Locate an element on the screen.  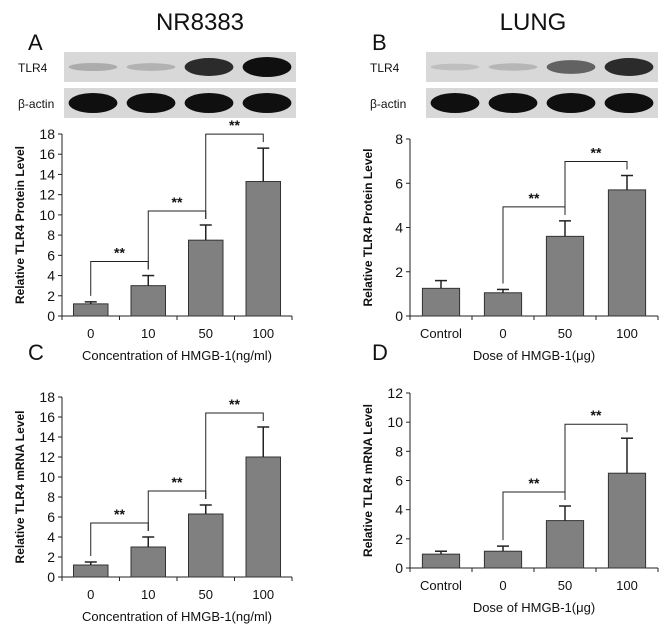
panel-letter: A is located at coordinates (35, 42).